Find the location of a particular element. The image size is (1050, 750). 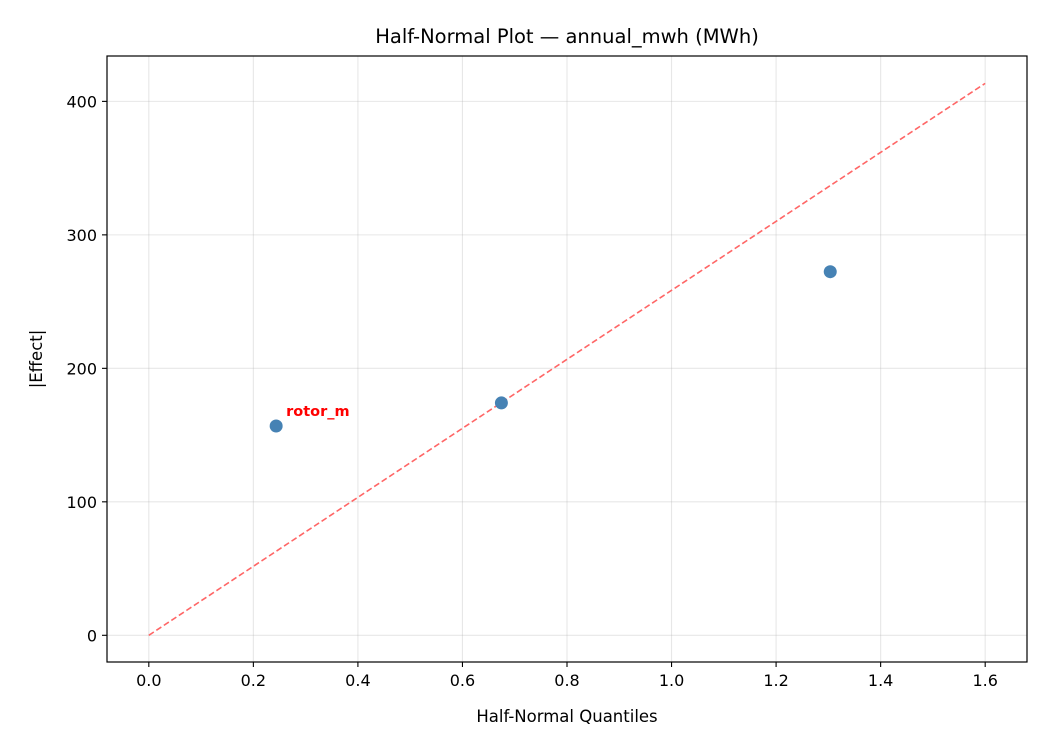

y-tick-label: 100 is located at coordinates (81, 502).